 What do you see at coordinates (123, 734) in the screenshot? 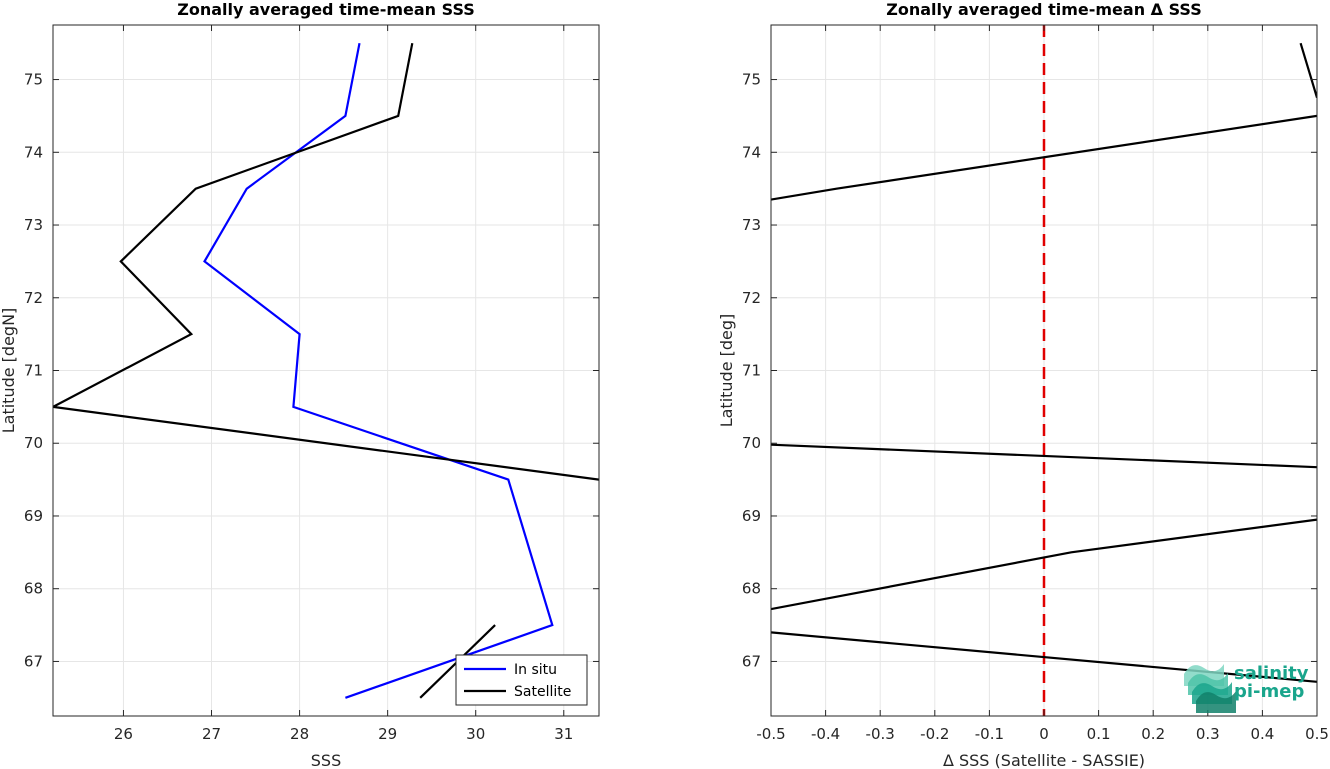
I see `x-tick-label: 26` at bounding box center [123, 734].